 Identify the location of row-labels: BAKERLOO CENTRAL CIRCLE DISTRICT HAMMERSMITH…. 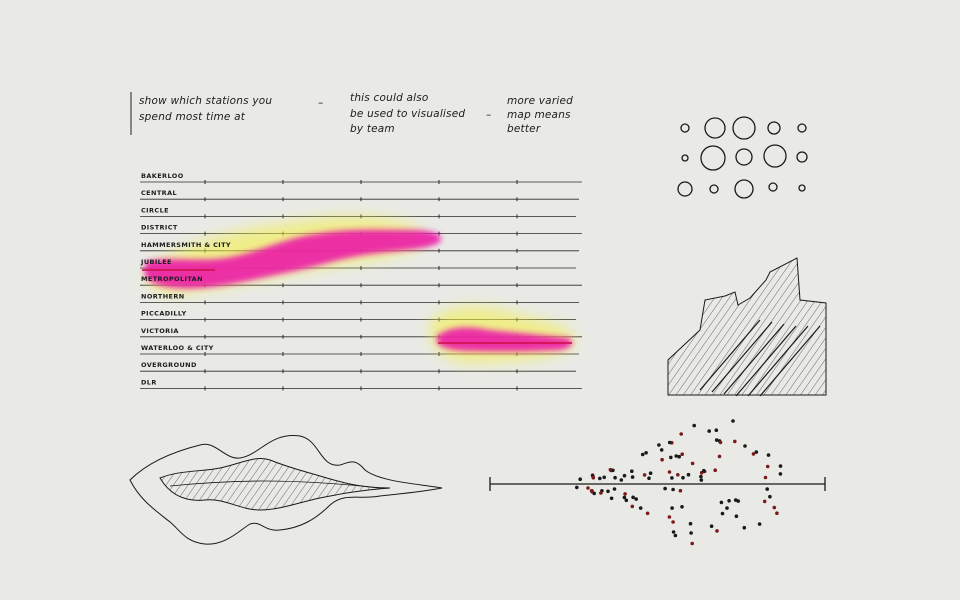
(185, 279).